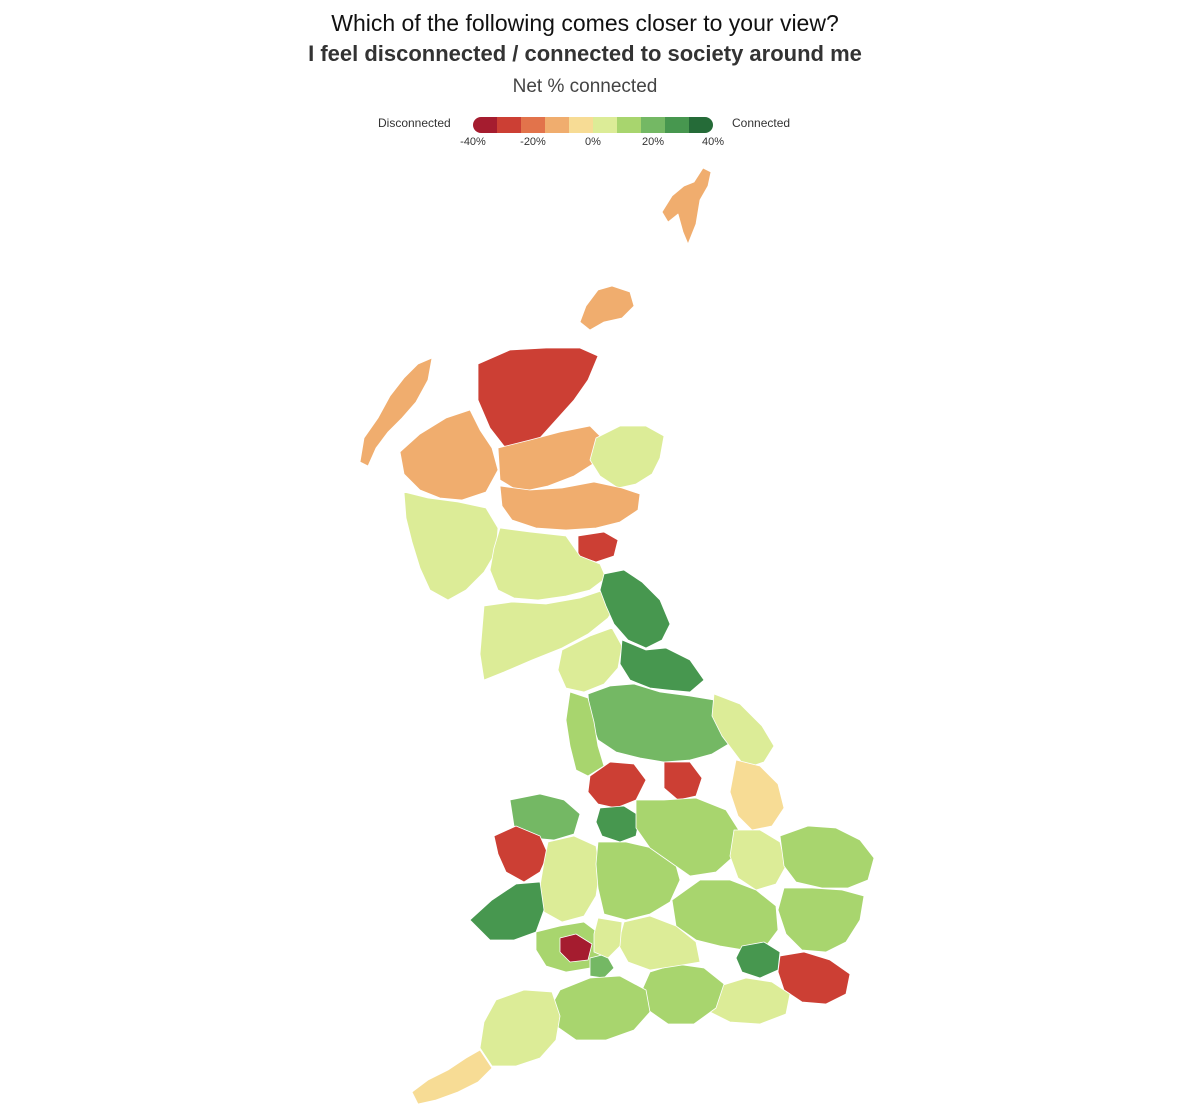 The width and height of the screenshot is (1200, 1114). What do you see at coordinates (590, 660) in the screenshot?
I see `map-region-cumbria` at bounding box center [590, 660].